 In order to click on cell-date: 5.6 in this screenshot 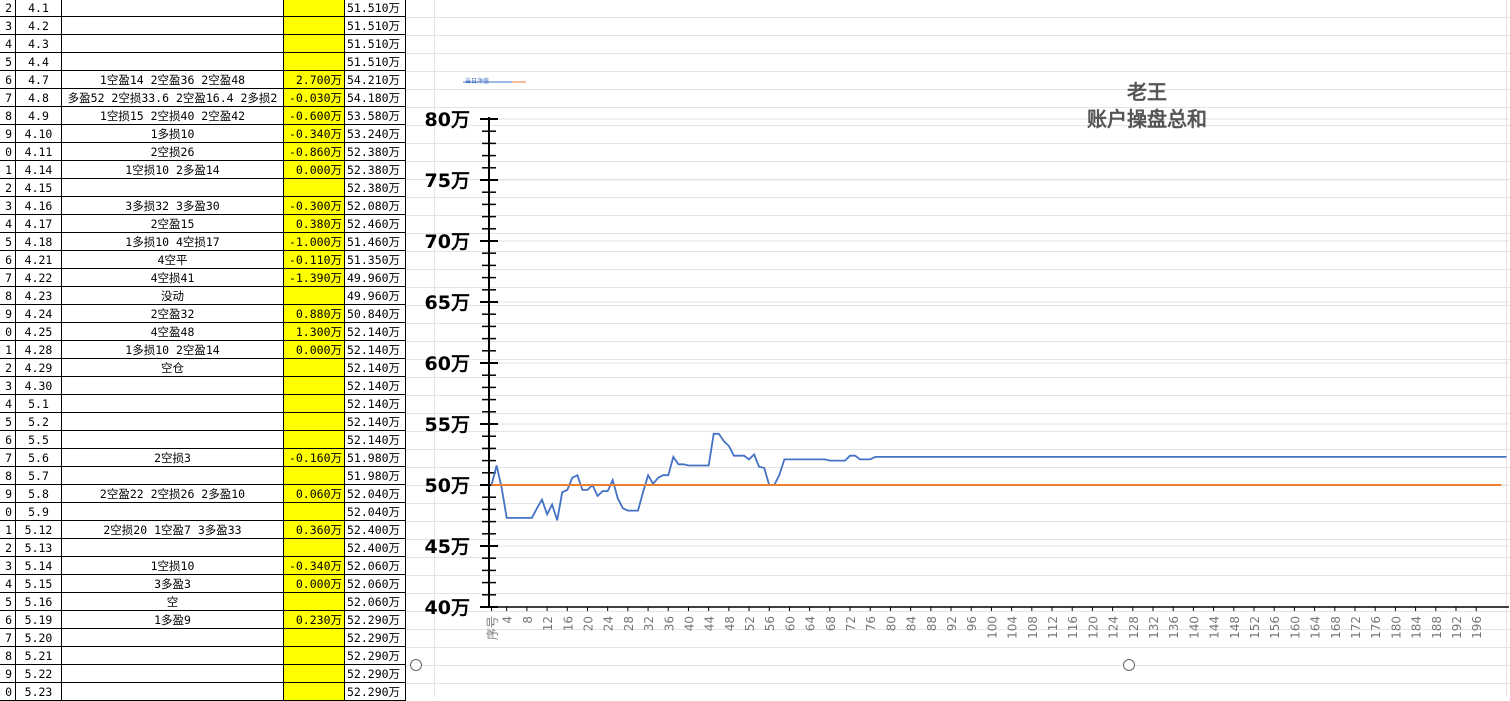, I will do `click(39, 458)`.